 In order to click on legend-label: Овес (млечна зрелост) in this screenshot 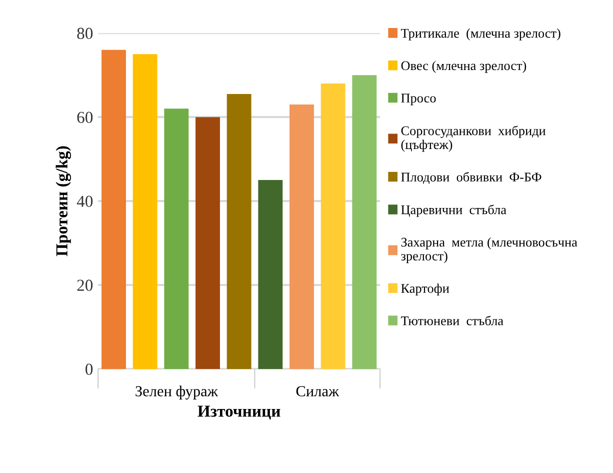, I will do `click(463, 66)`.